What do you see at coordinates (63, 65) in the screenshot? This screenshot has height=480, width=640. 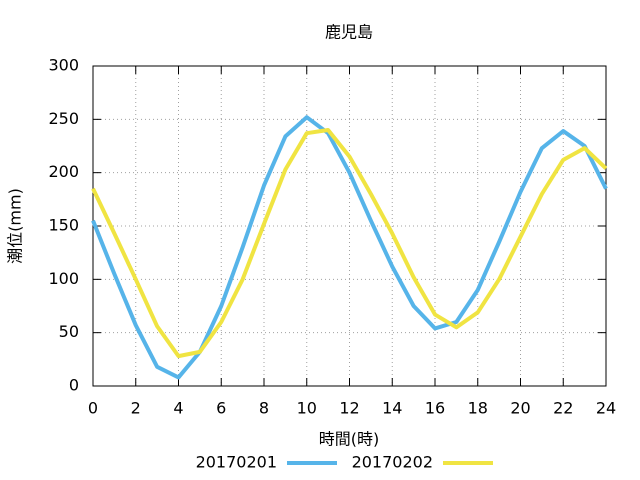 I see `y-tick-label: 300` at bounding box center [63, 65].